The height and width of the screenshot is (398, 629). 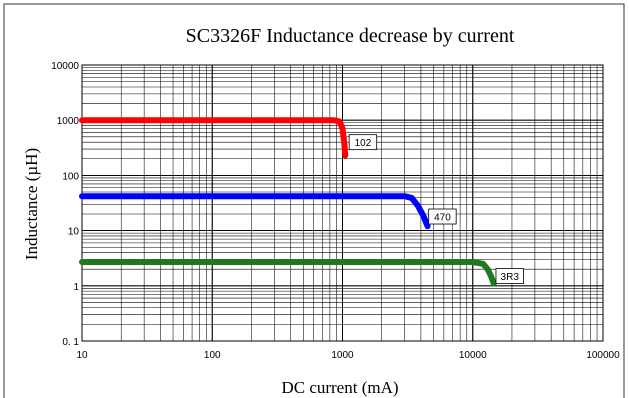 What do you see at coordinates (342, 355) in the screenshot?
I see `x-tick-label: 1000` at bounding box center [342, 355].